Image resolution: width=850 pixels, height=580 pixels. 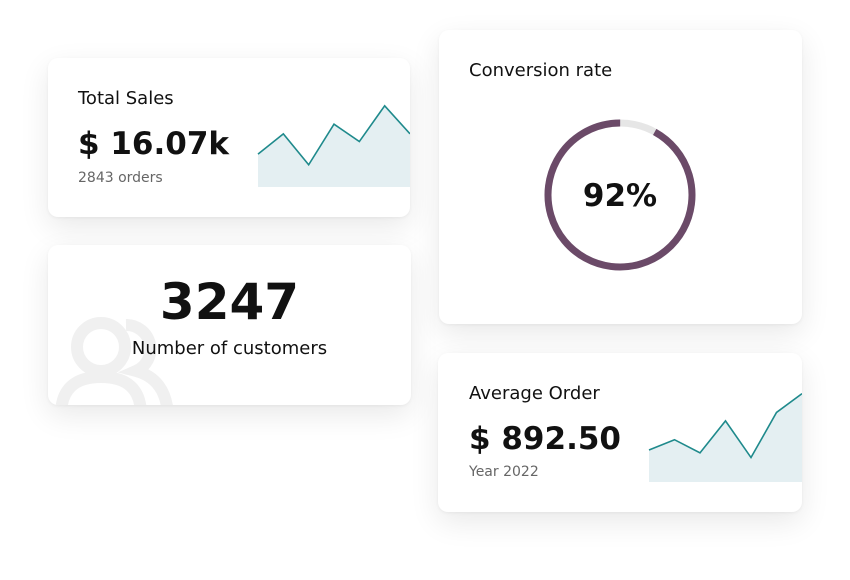 I want to click on customers-label: Number of customers, so click(x=229, y=348).